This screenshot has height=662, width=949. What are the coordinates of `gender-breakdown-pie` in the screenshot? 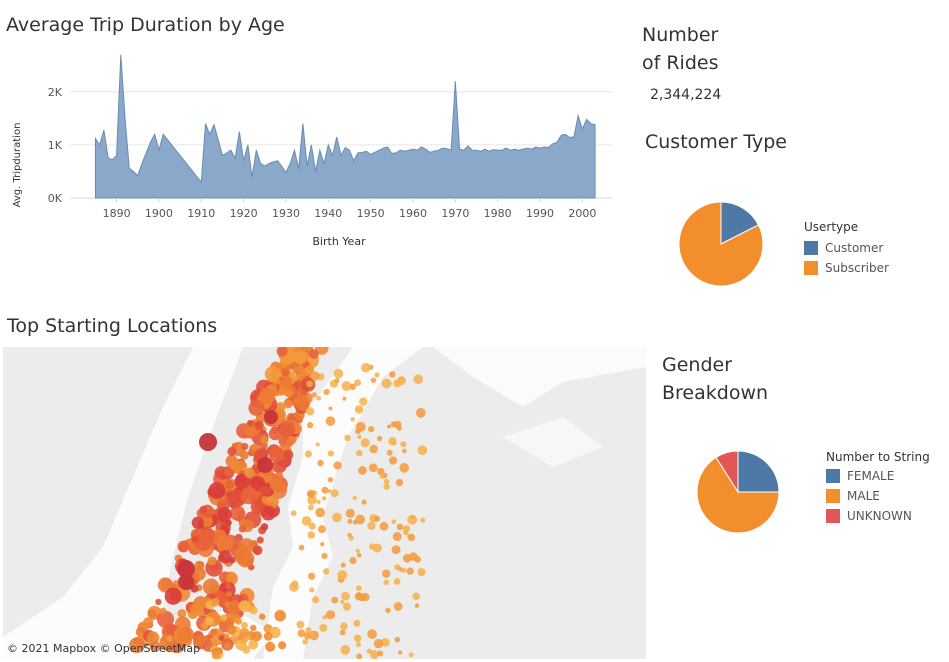 It's located at (738, 492).